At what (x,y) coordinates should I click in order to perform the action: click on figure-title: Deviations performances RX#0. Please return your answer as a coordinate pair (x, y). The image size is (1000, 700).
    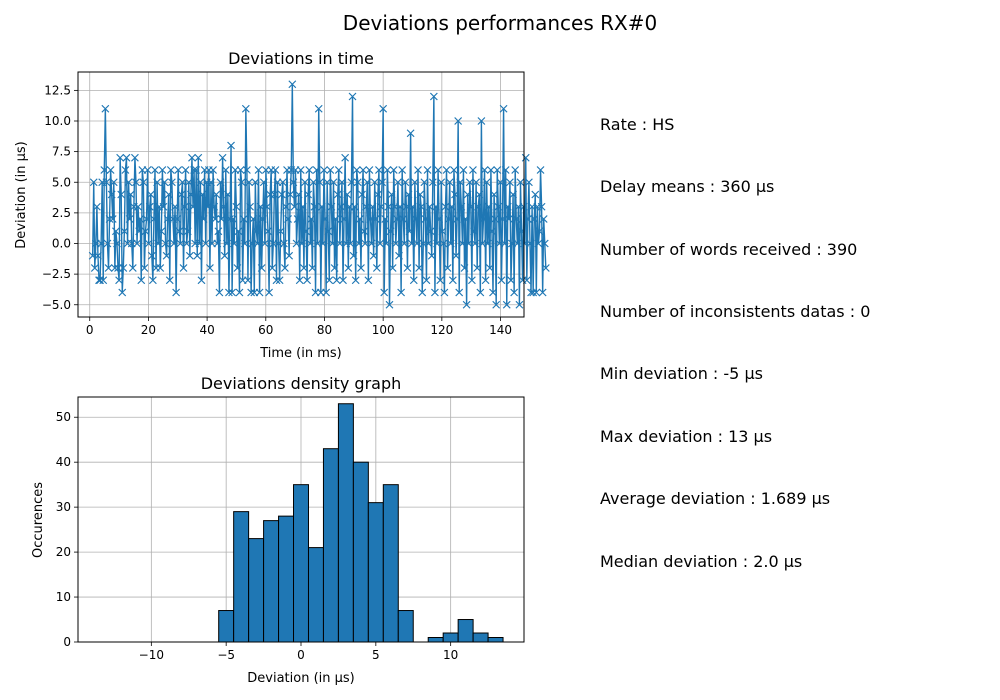
    Looking at the image, I should click on (500, 23).